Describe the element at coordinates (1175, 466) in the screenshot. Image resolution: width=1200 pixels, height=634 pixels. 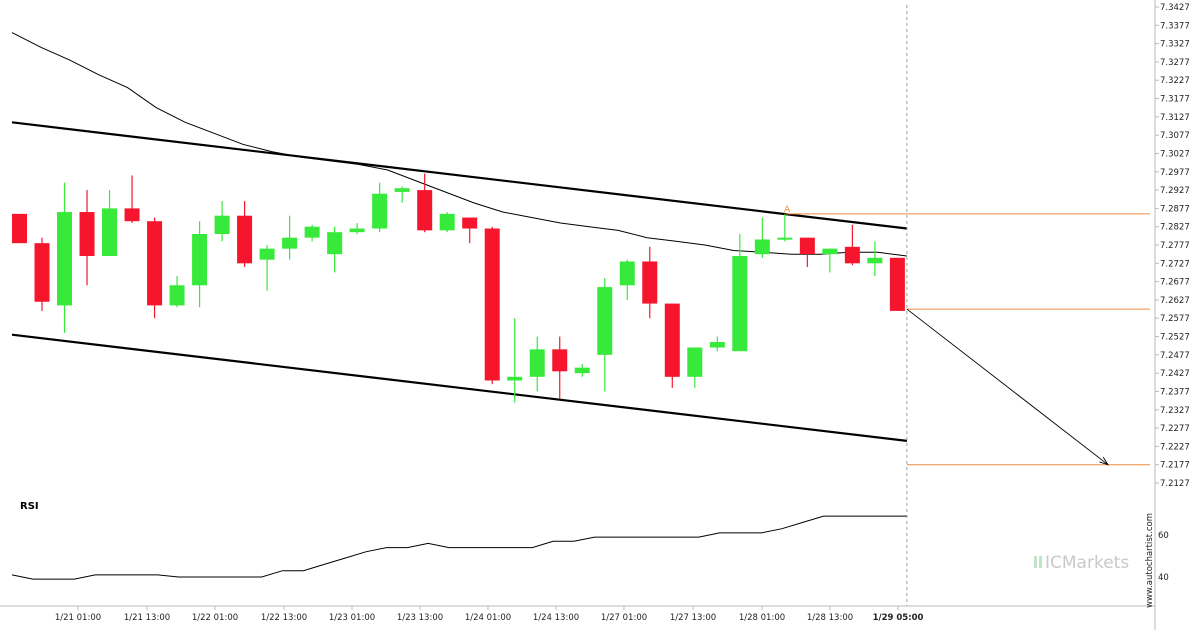
I see `y-tick-label: 7.2177` at that location.